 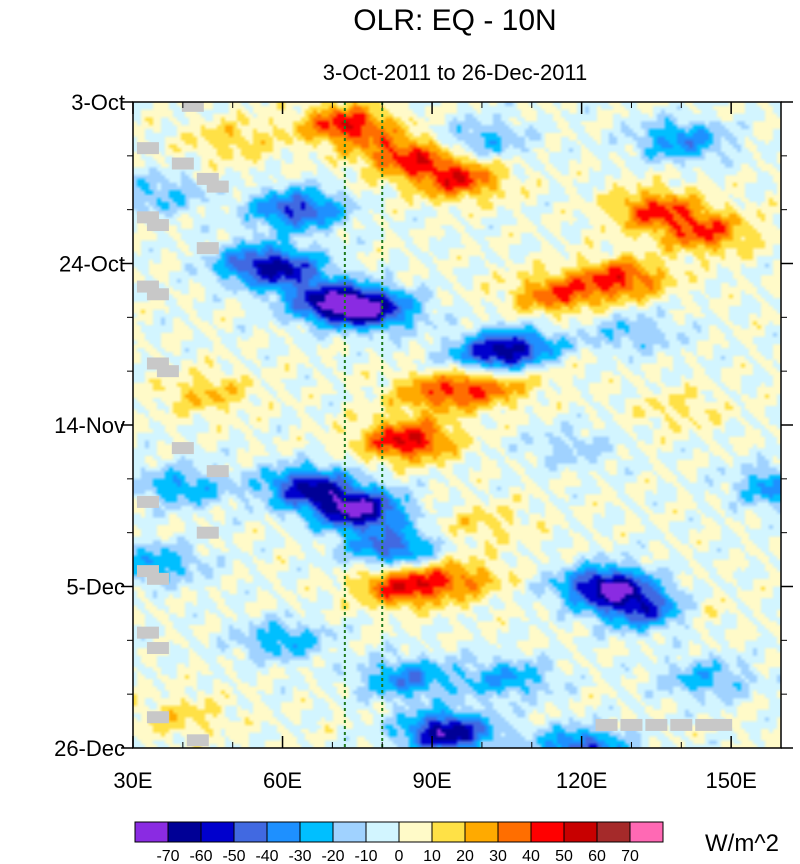 What do you see at coordinates (132, 780) in the screenshot?
I see `x-tick-label: 30E` at bounding box center [132, 780].